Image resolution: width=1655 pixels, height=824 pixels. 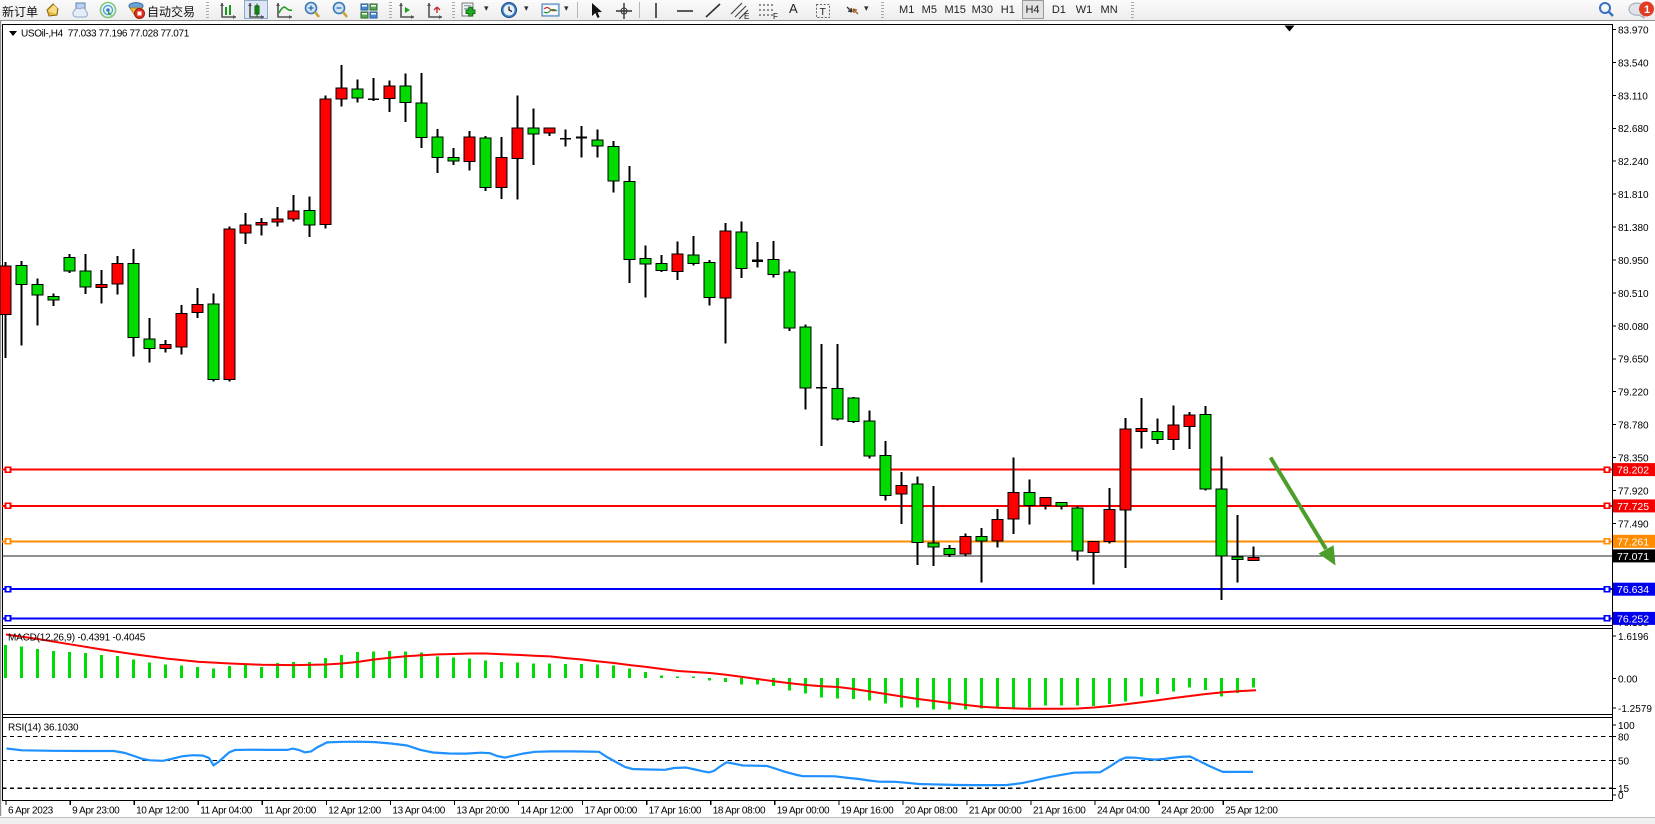 What do you see at coordinates (823, 12) in the screenshot?
I see `svg-text: T` at bounding box center [823, 12].